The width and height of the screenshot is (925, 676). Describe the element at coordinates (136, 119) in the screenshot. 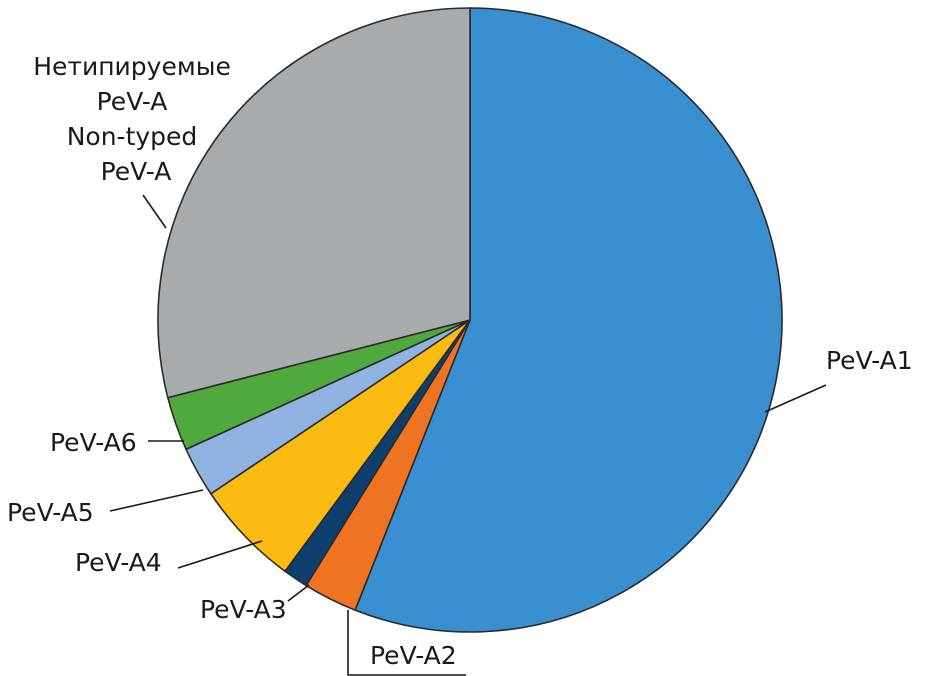

I see `label-non-typed: Нетипируемые PeV-A Non-typed PeV-A` at that location.